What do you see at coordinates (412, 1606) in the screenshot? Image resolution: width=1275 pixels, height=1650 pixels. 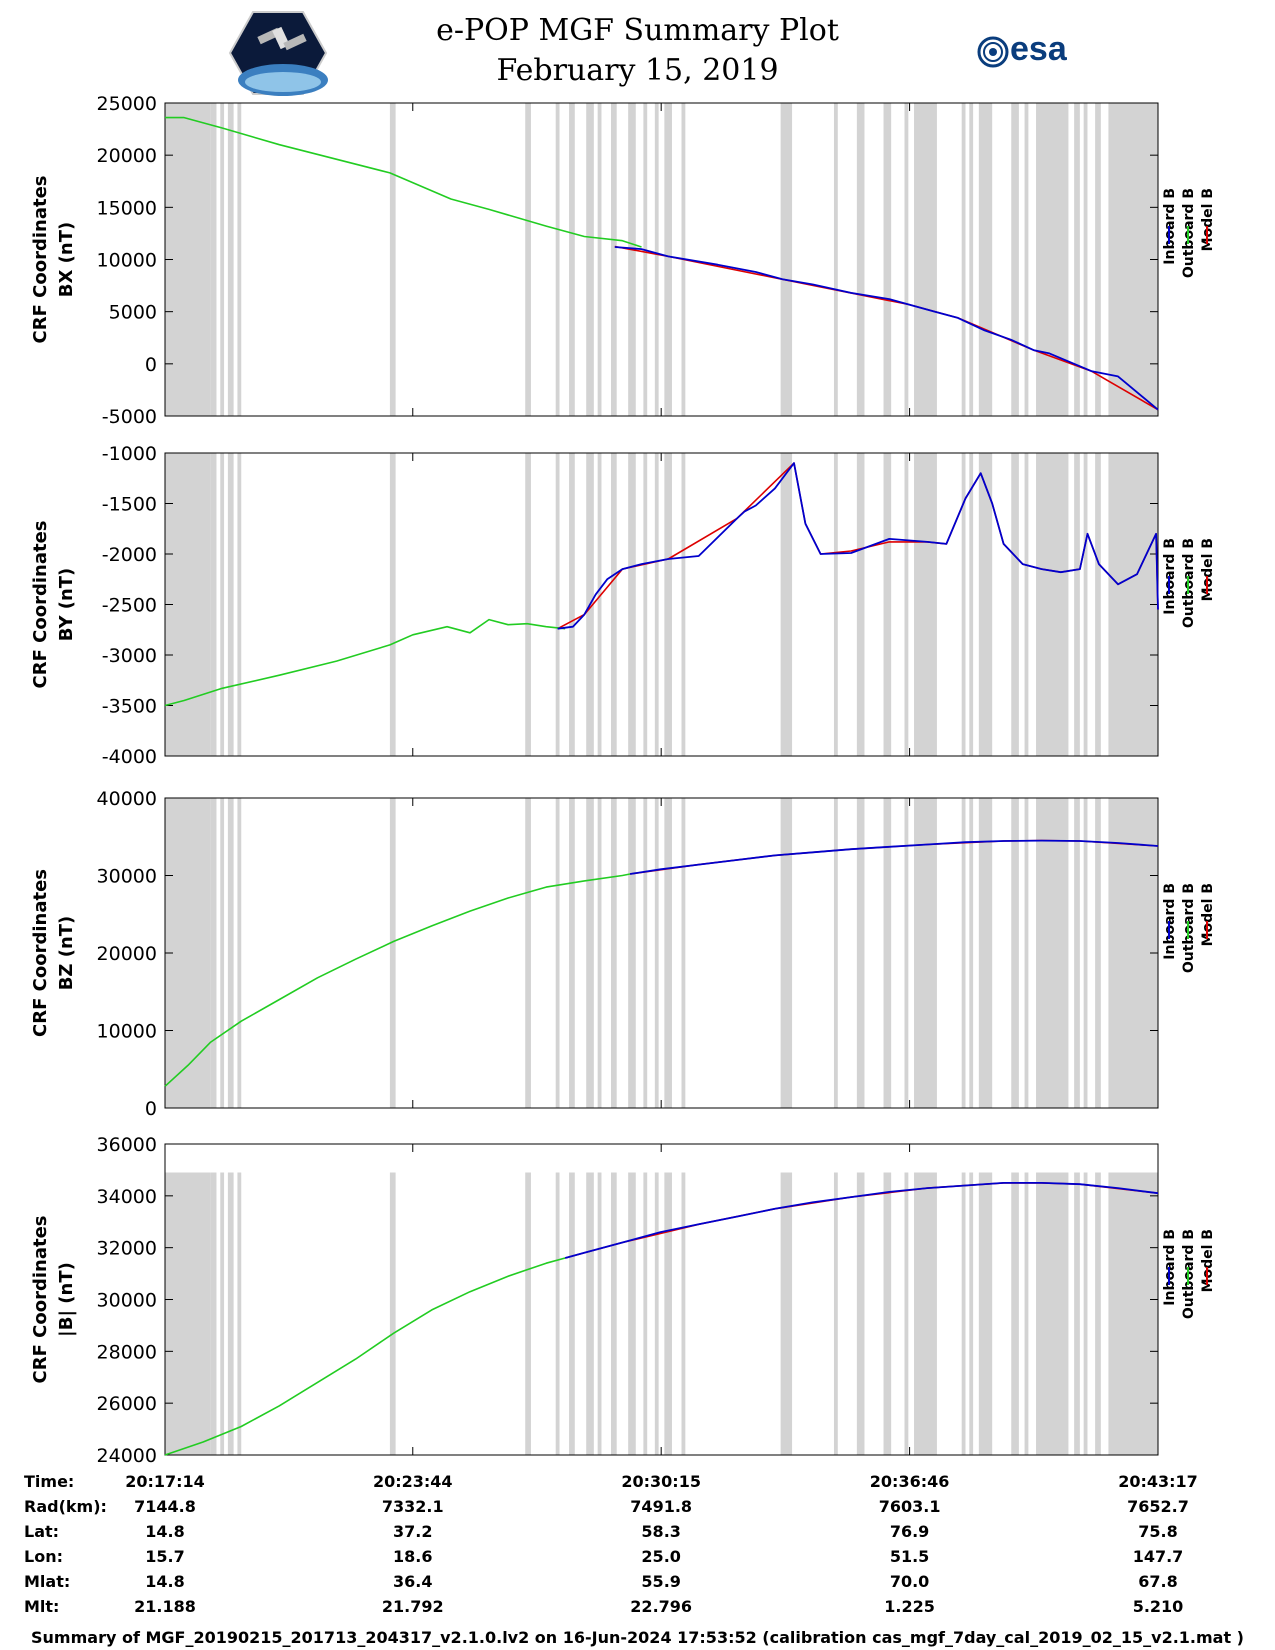 I see `info-cell: 21.792` at bounding box center [412, 1606].